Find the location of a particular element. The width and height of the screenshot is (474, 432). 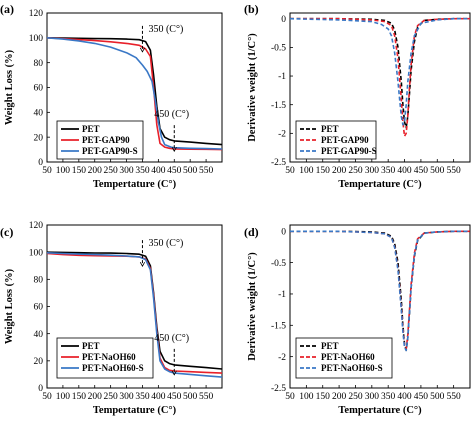

panel-b is located at coordinates (380, 87).